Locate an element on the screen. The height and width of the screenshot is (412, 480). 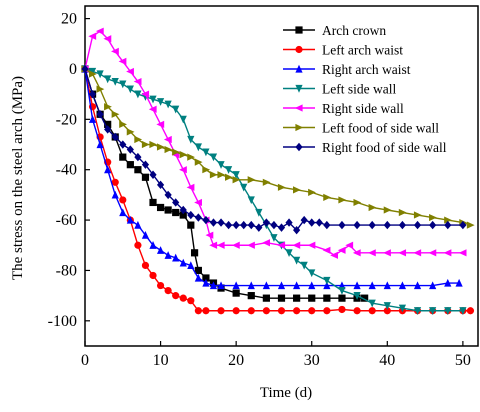
x-axis: 0 10 20 30 40 50 is located at coordinates (276, 355).